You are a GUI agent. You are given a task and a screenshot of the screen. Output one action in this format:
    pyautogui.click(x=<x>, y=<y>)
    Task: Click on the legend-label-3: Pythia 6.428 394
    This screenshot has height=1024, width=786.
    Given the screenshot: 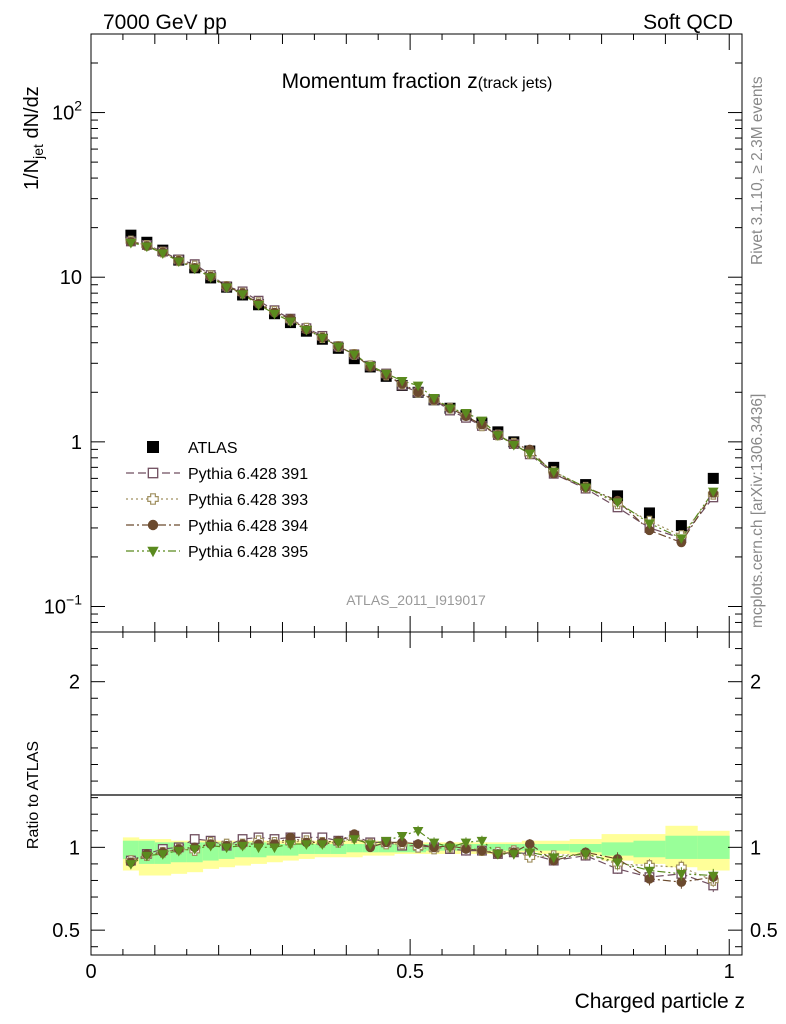 What is the action you would take?
    pyautogui.click(x=248, y=526)
    